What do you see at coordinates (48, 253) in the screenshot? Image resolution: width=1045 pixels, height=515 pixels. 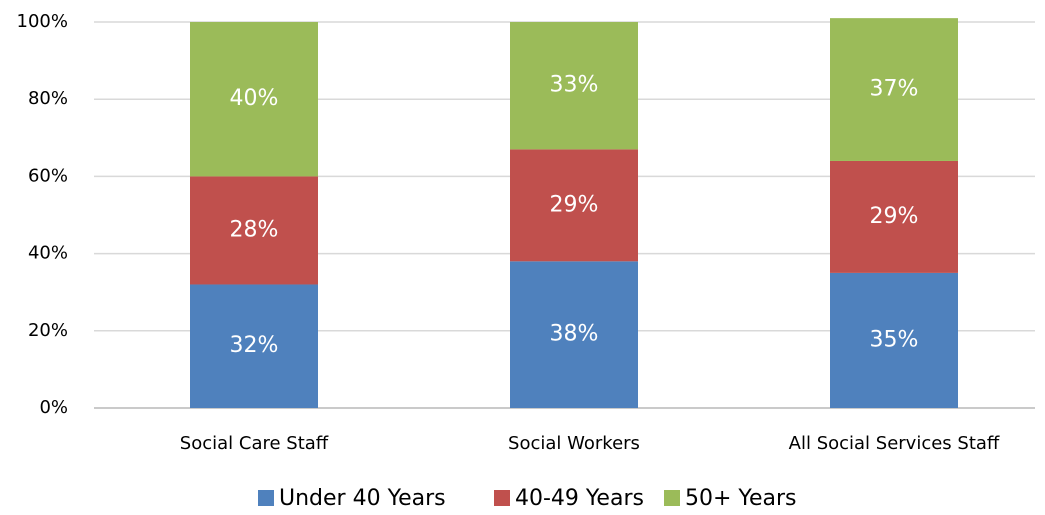 I see `y-tick-label: 40%` at bounding box center [48, 253].